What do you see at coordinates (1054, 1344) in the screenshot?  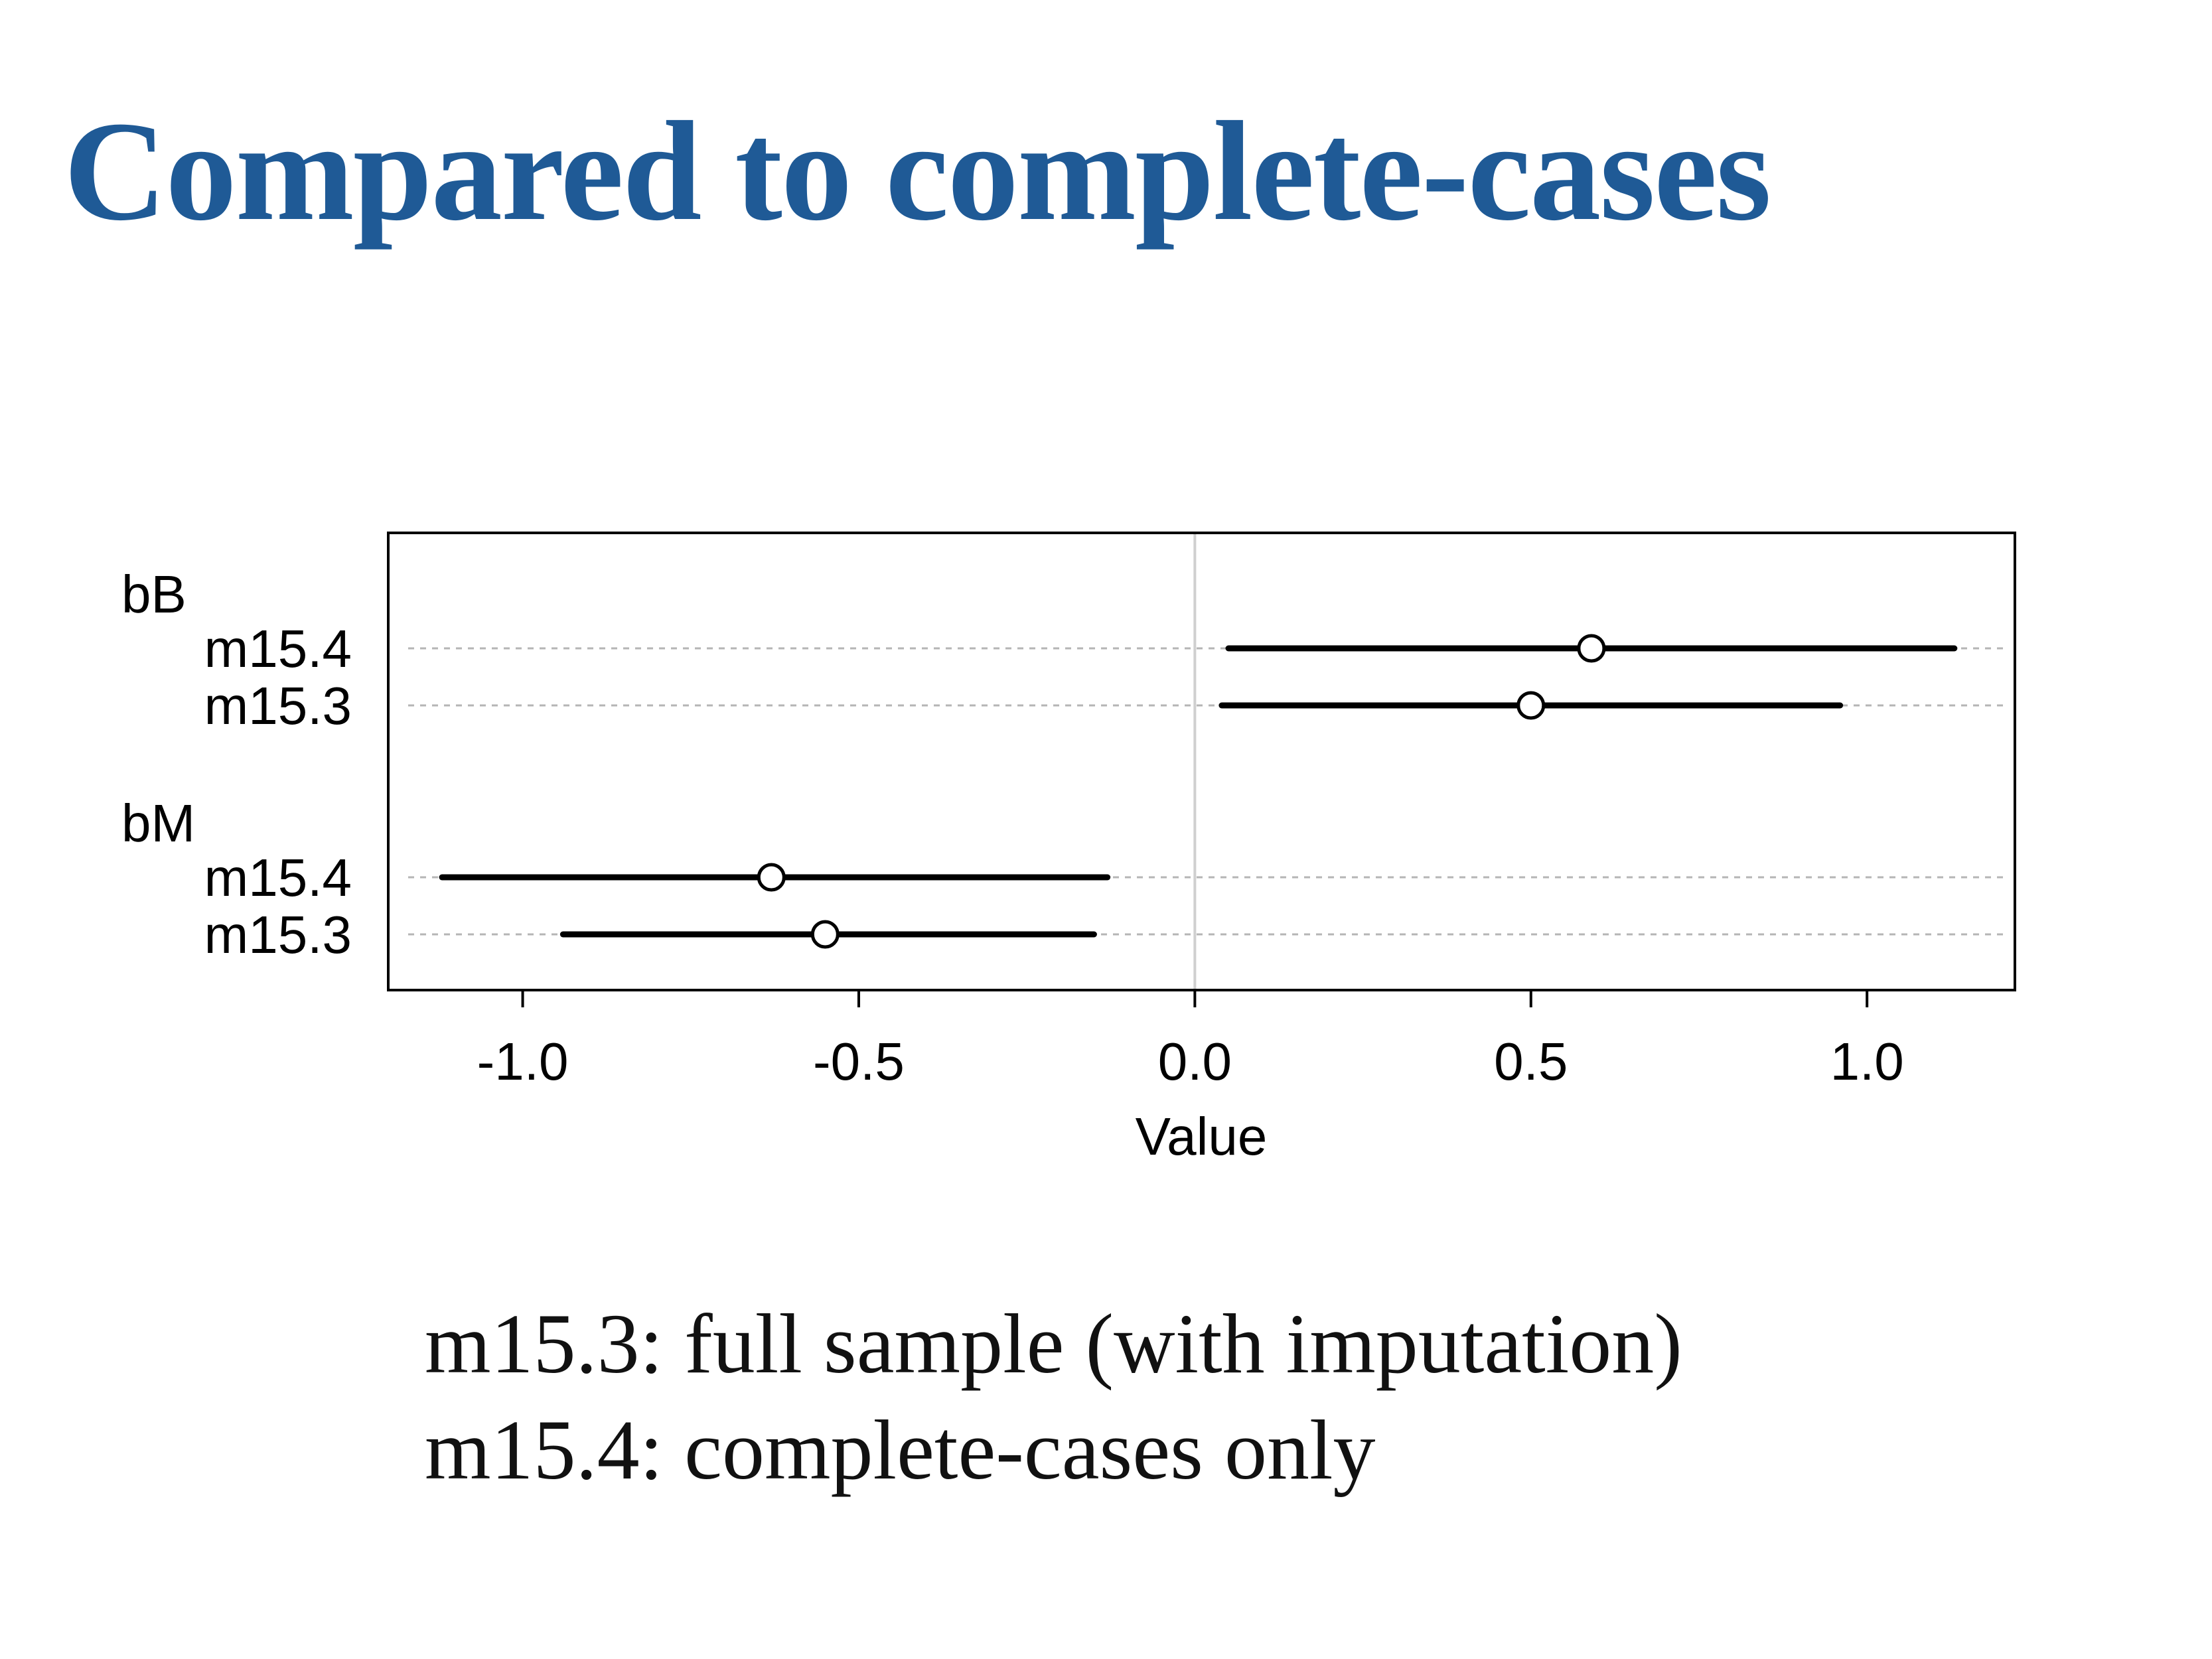 I see `caption-line-m15-3: m15.3: full sample (with imputation)` at bounding box center [1054, 1344].